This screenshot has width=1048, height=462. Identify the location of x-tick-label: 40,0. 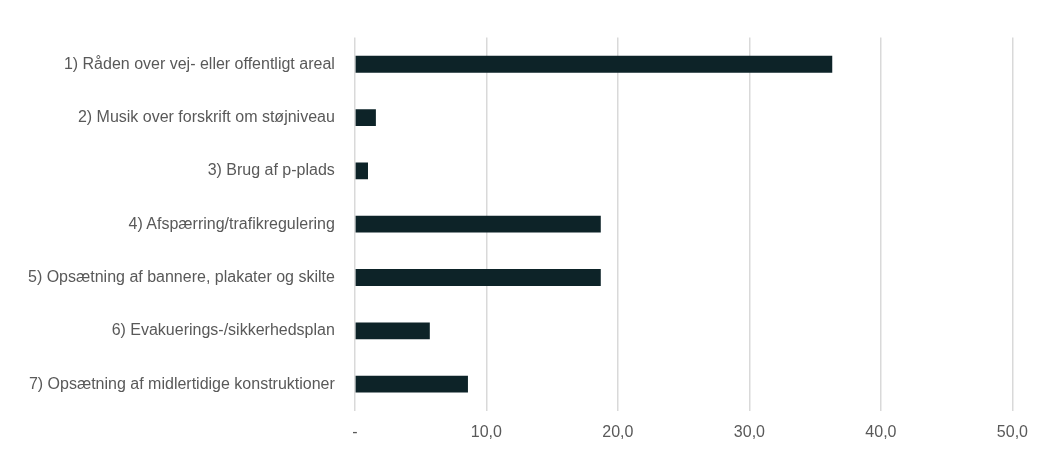
(881, 431).